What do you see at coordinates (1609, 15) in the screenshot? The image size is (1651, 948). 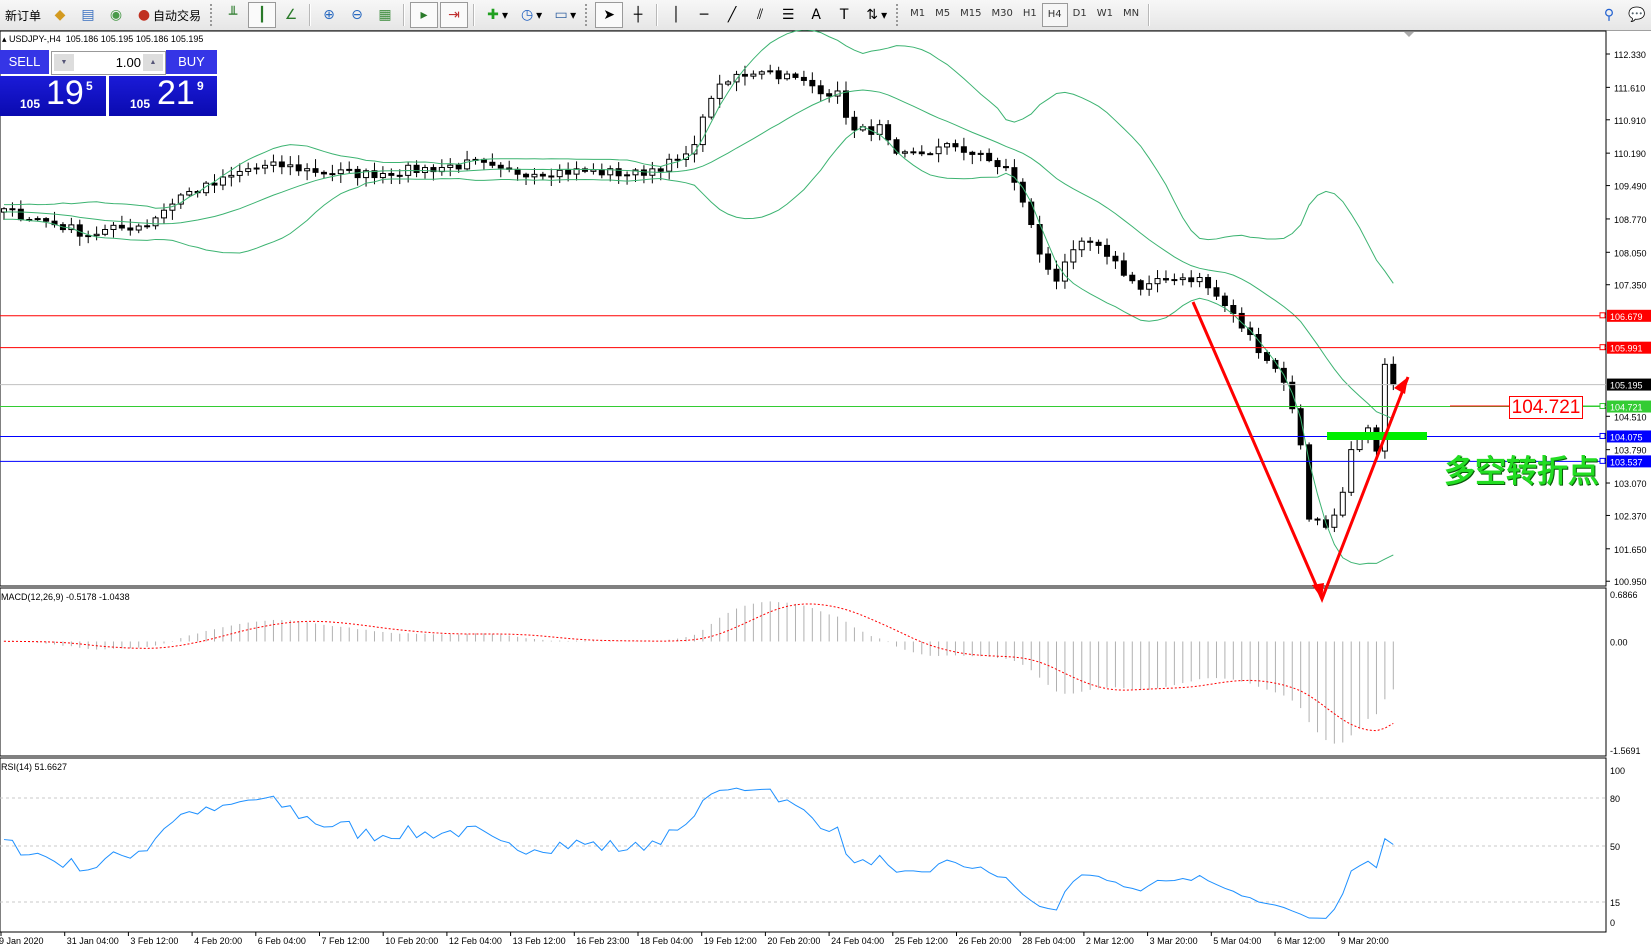 I see `search-button: ⚲` at bounding box center [1609, 15].